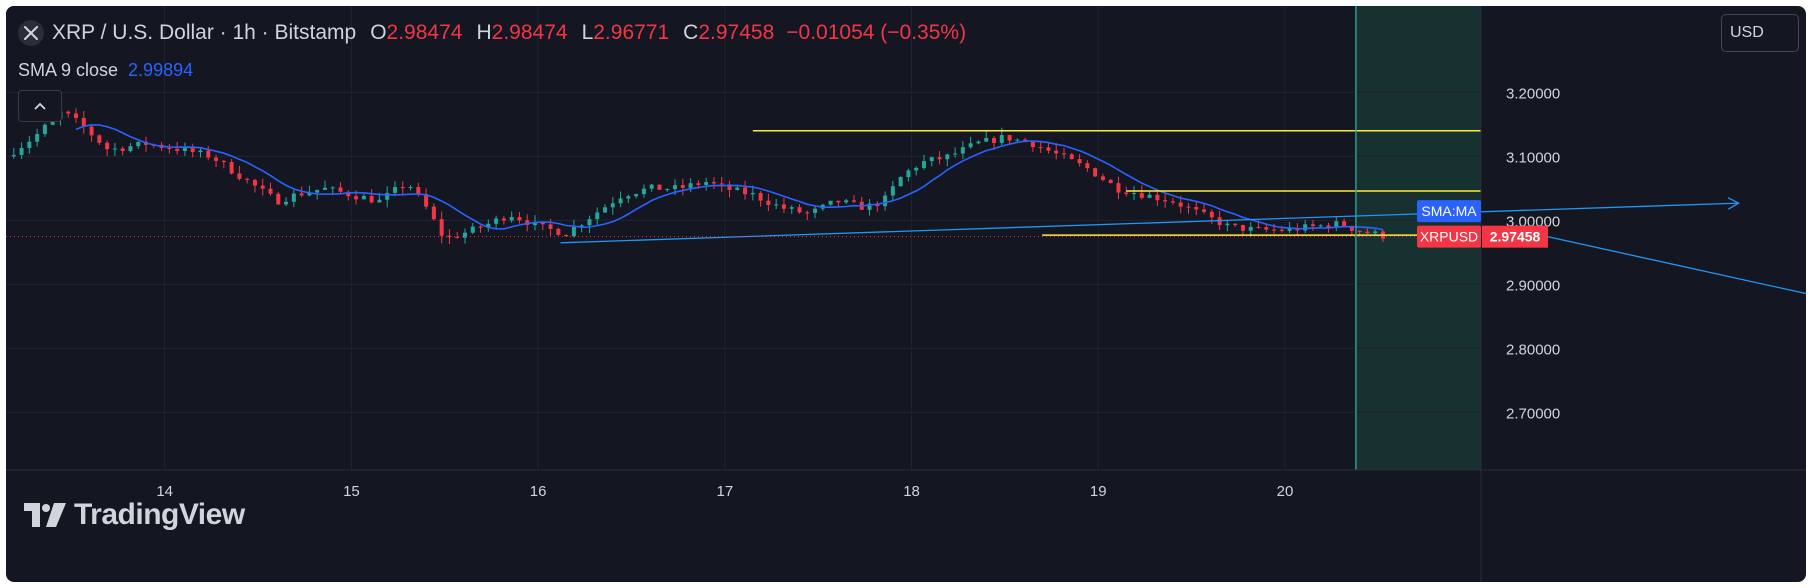 The height and width of the screenshot is (588, 1813). Describe the element at coordinates (164, 491) in the screenshot. I see `x-tick-label: 14` at that location.